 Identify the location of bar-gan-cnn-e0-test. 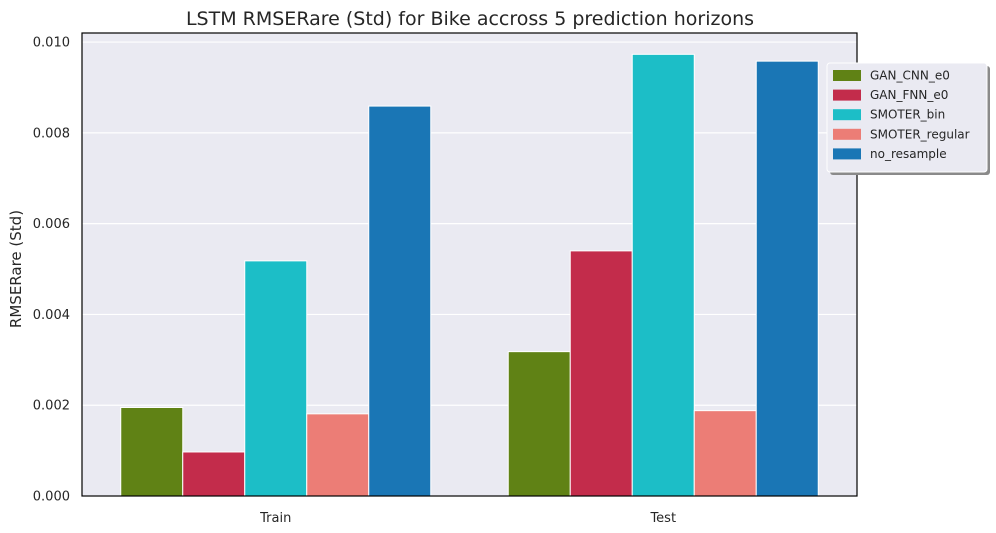
(539, 424).